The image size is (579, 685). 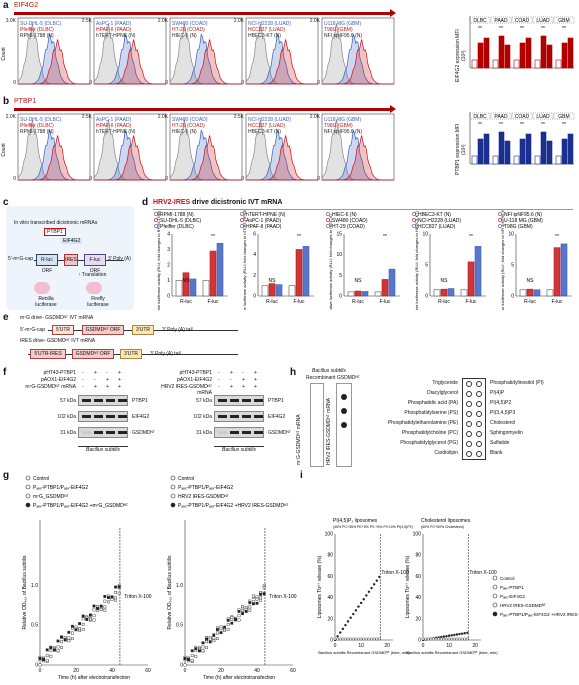 I want to click on h-strip2-label: HRV2 IRES-GSDMDᴺᵀ mRNA, so click(x=329, y=431).